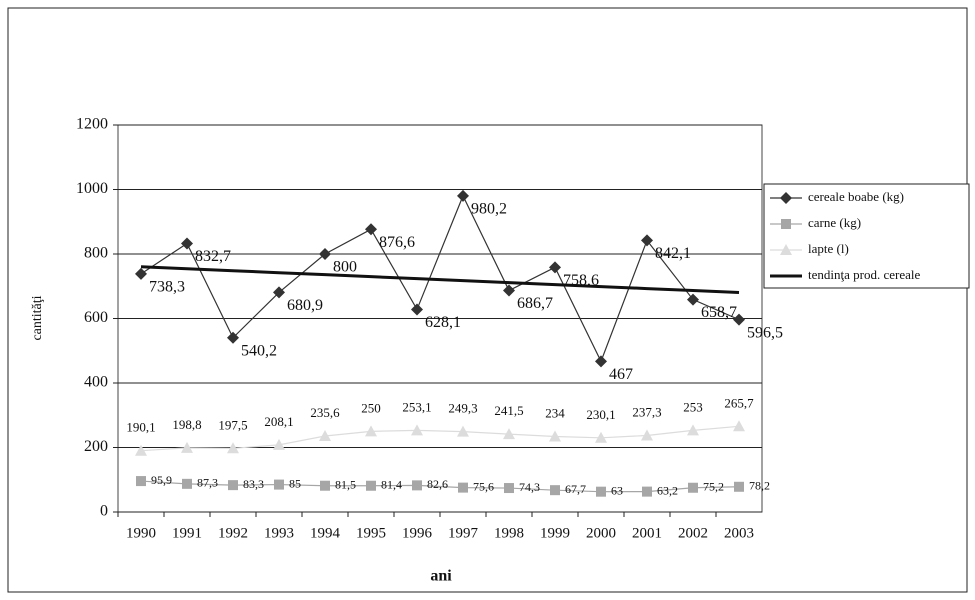  Describe the element at coordinates (187, 533) in the screenshot. I see `x-tick-label: 1991` at that location.